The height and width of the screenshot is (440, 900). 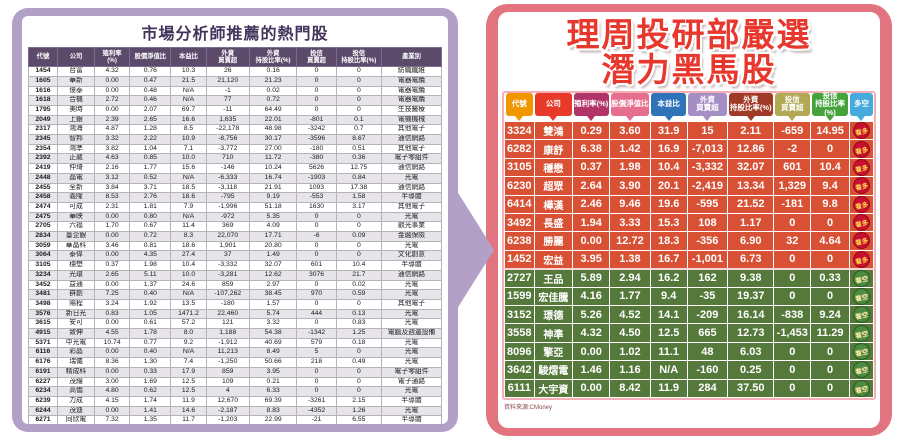 I want to click on company-cell: 璟德, so click(x=553, y=315).